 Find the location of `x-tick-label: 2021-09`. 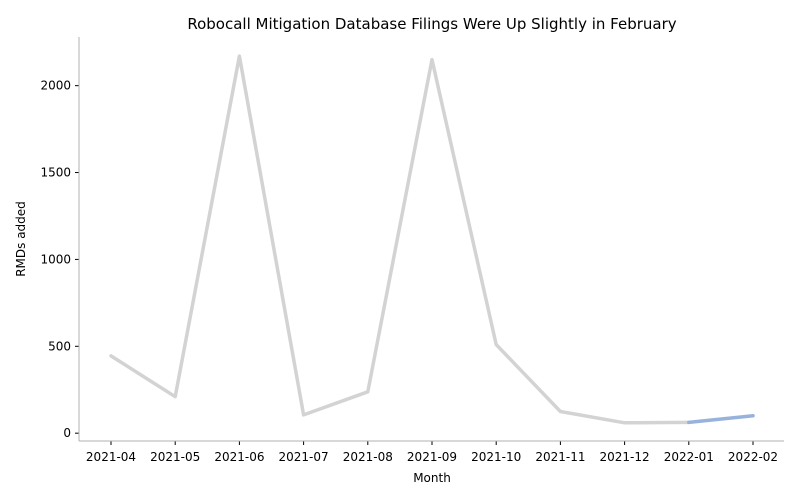

x-tick-label: 2021-09 is located at coordinates (432, 457).